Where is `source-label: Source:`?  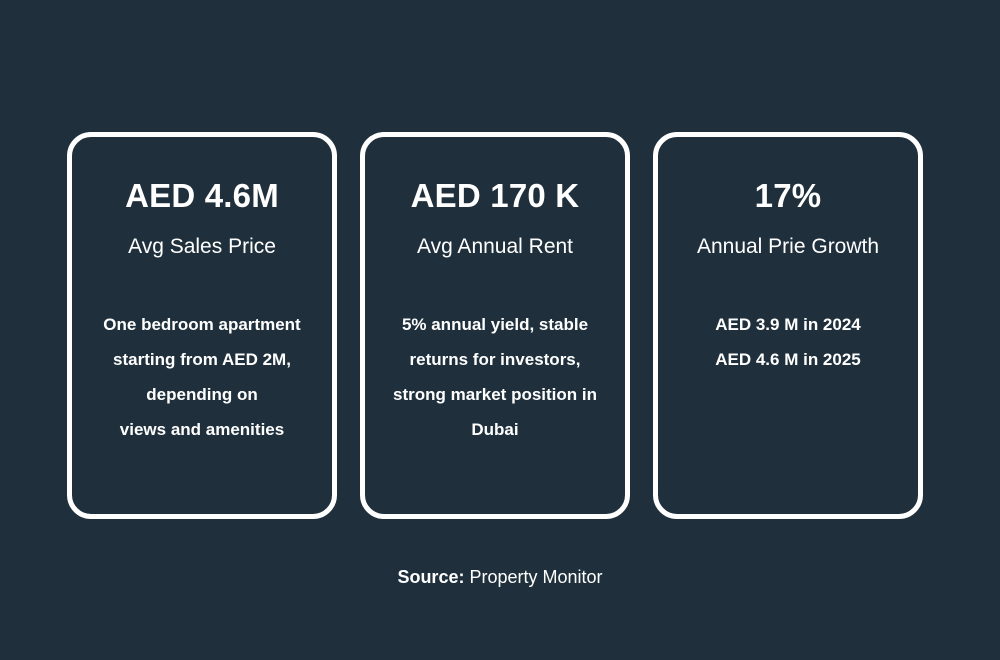
source-label: Source: is located at coordinates (431, 577).